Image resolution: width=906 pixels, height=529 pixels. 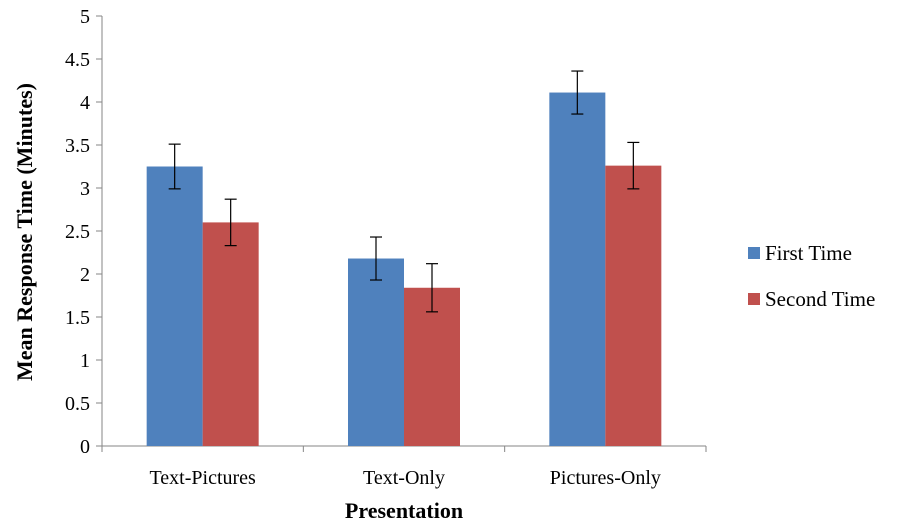 What do you see at coordinates (432, 366) in the screenshot?
I see `bar-second-time-text-only` at bounding box center [432, 366].